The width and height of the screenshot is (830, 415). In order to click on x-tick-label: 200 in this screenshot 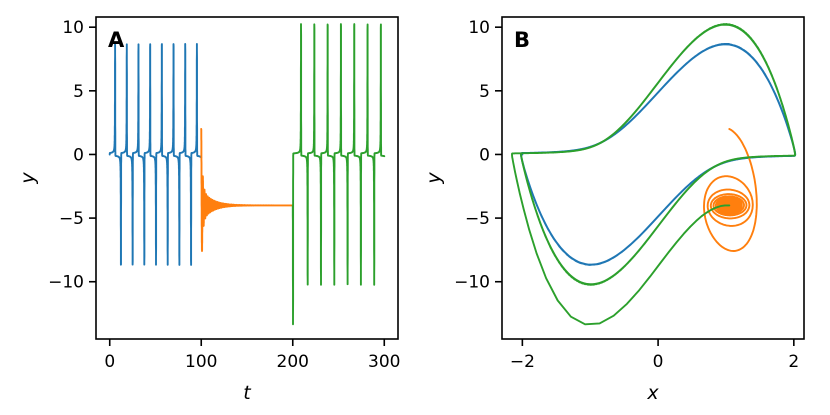, I will do `click(293, 362)`.